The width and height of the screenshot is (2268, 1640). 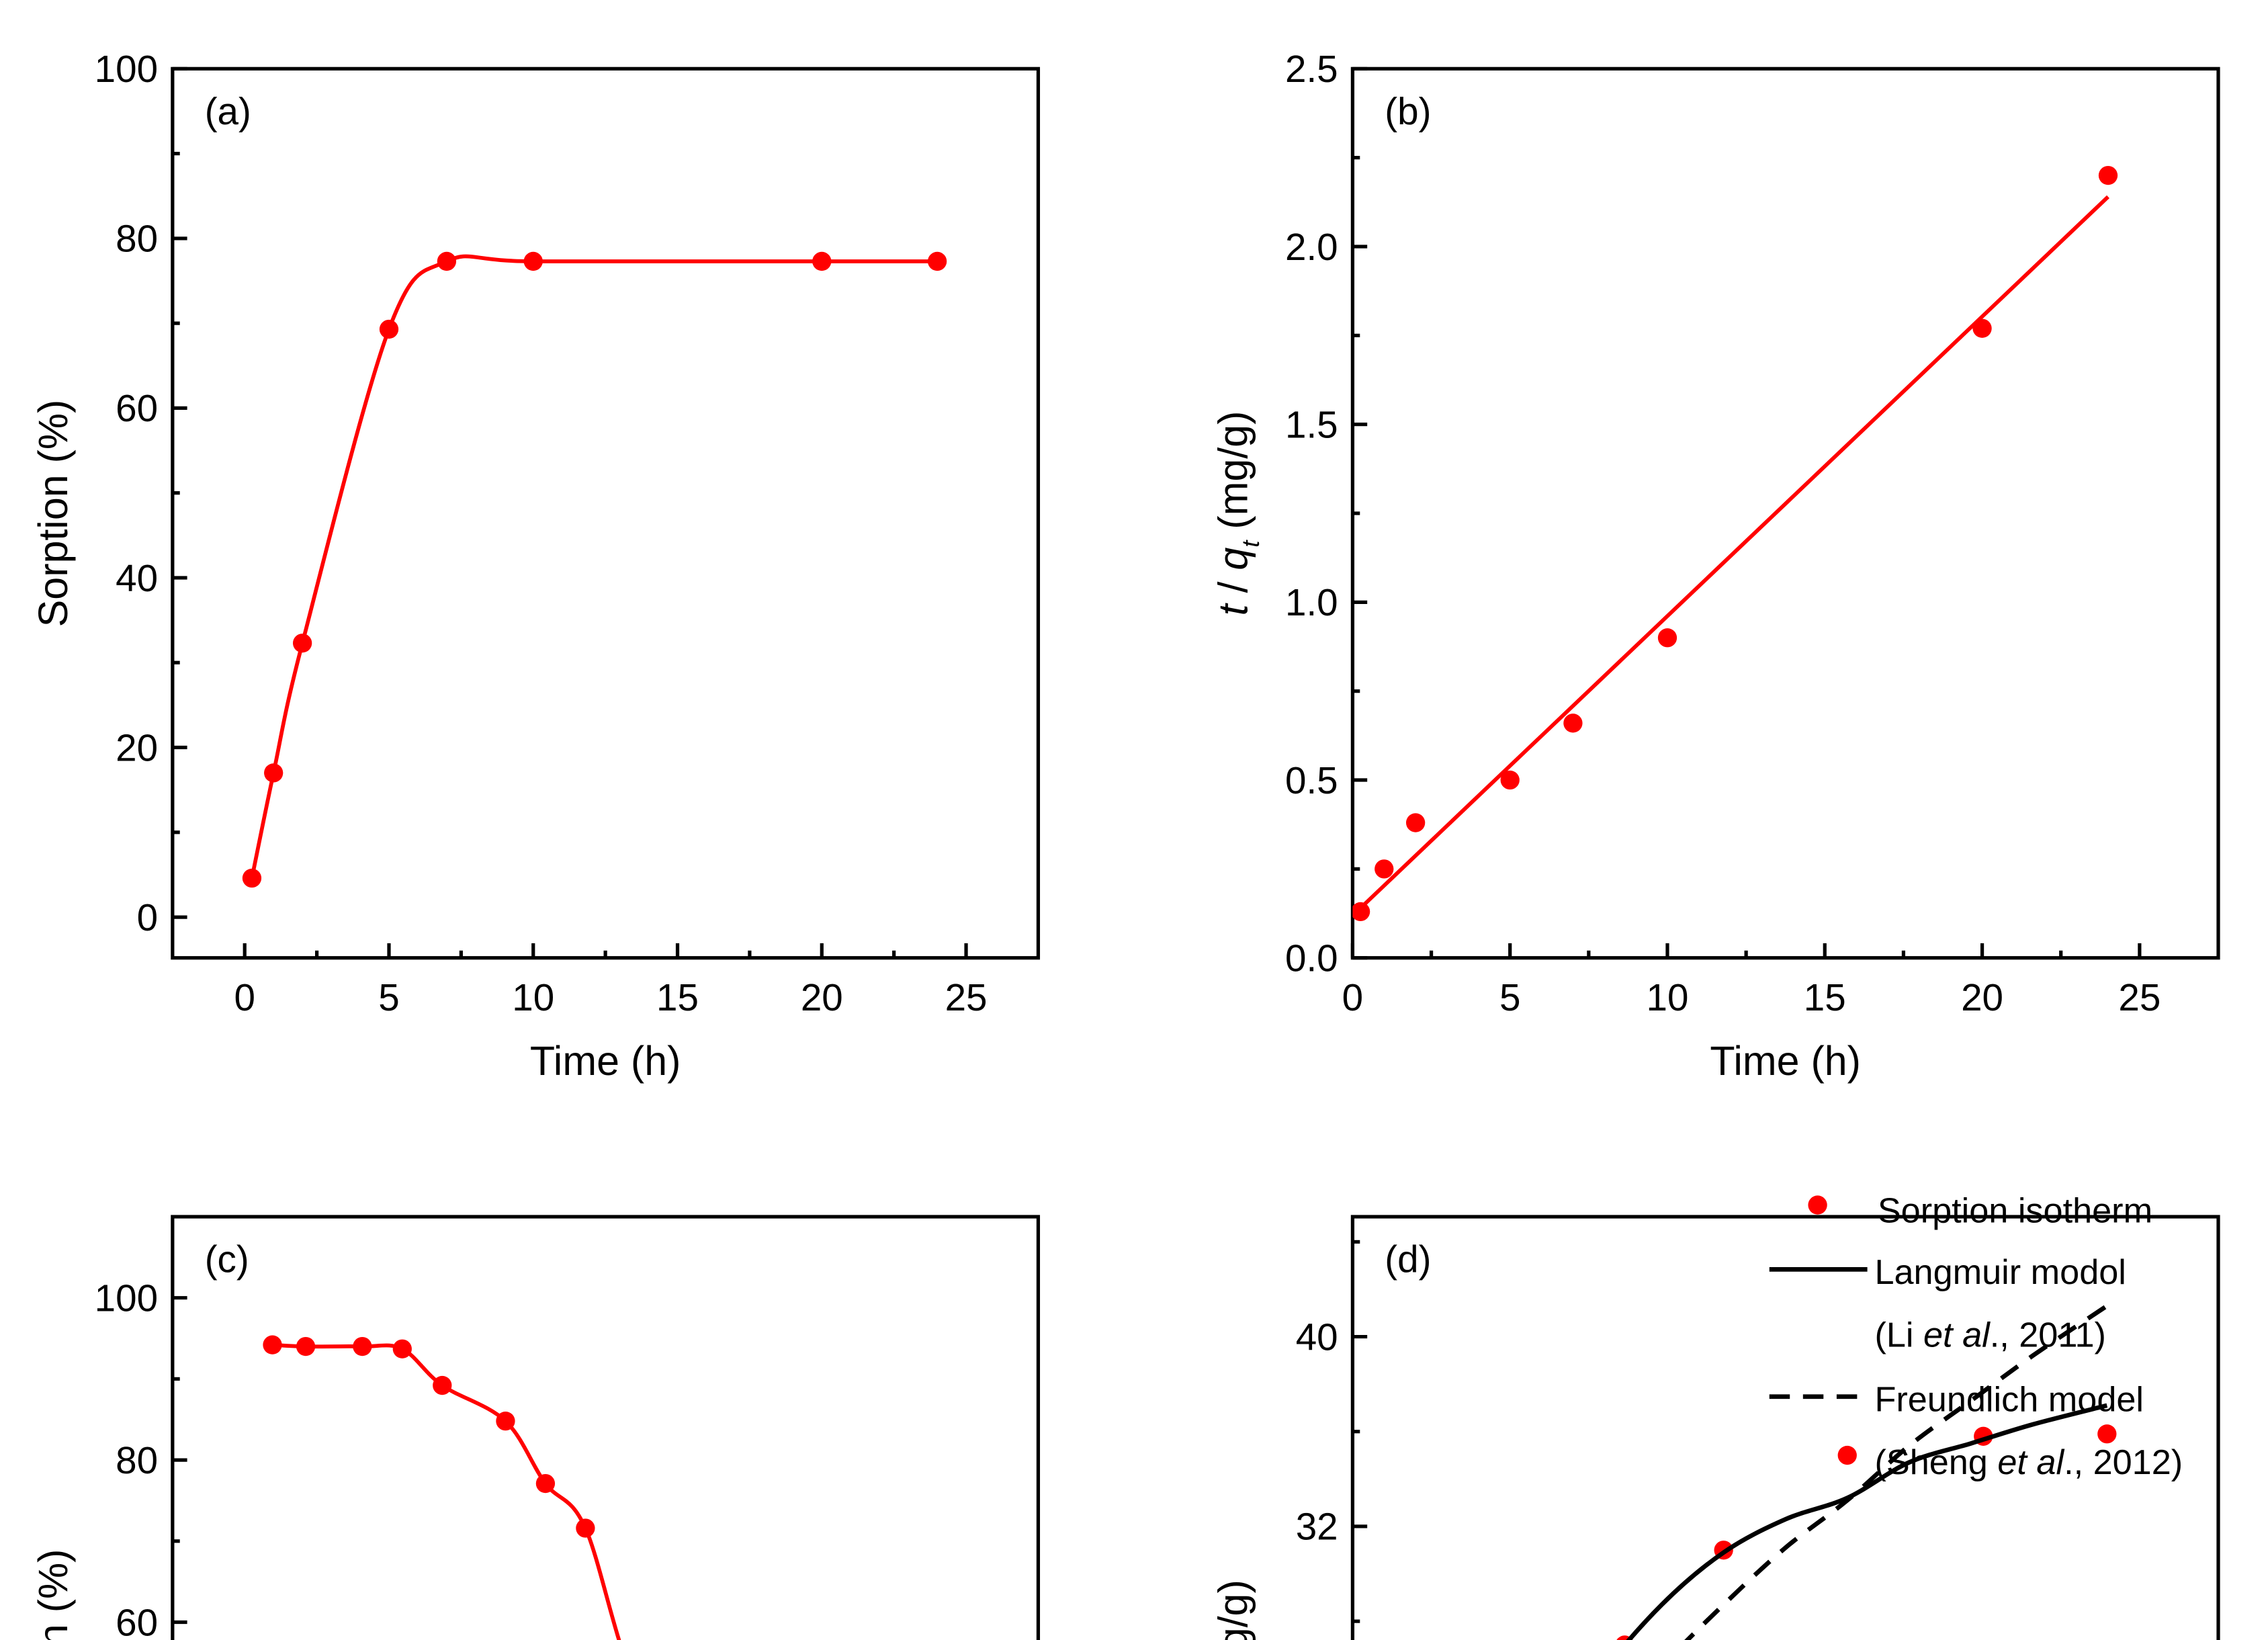 I want to click on legend-label: (Li et al., 2011), so click(x=1989, y=1335).